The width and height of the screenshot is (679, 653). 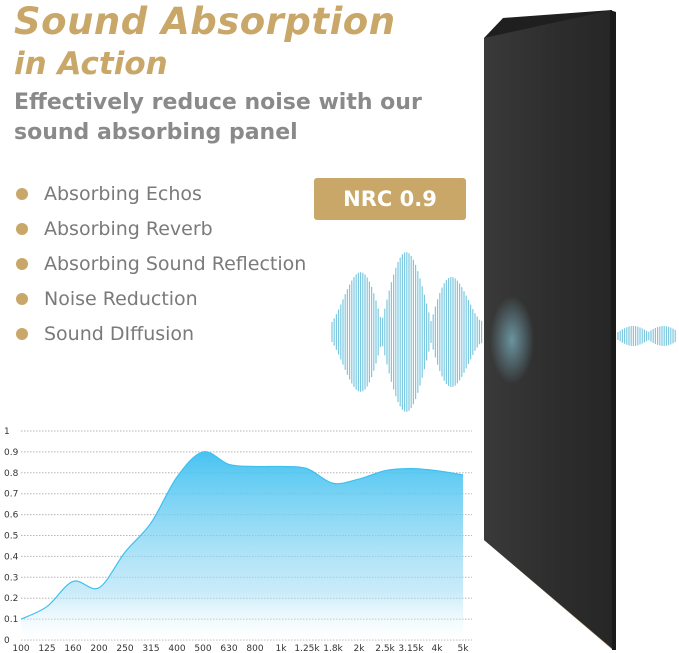 I want to click on x-tick-label: 2k, so click(x=360, y=648).